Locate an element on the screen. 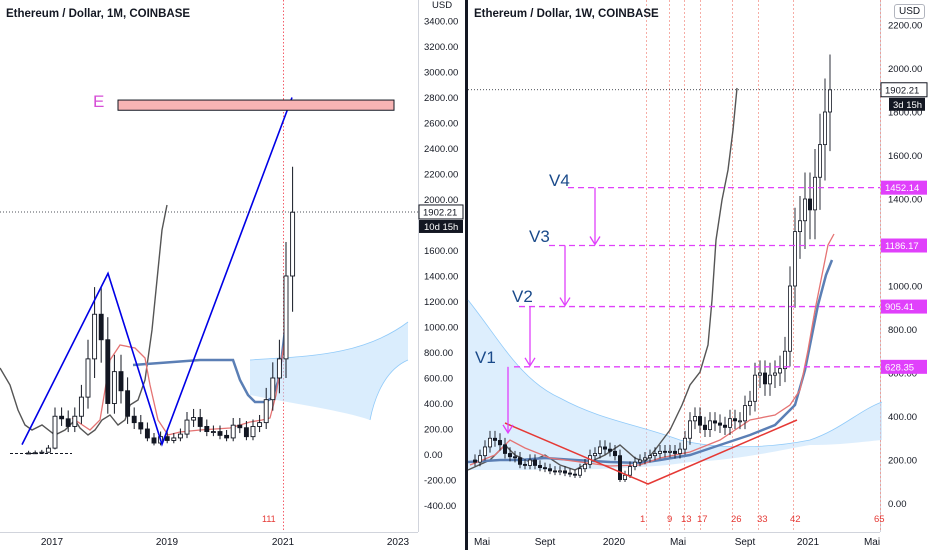 The width and height of the screenshot is (932, 555). left-ichimoku-cloud is located at coordinates (329, 371).